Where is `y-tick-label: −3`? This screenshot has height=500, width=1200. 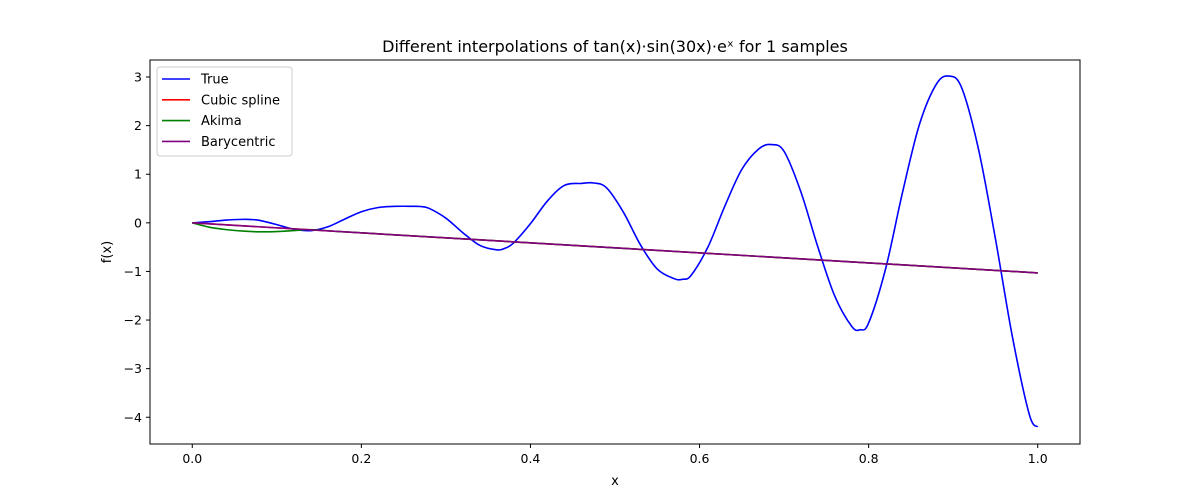
y-tick-label: −3 is located at coordinates (133, 368).